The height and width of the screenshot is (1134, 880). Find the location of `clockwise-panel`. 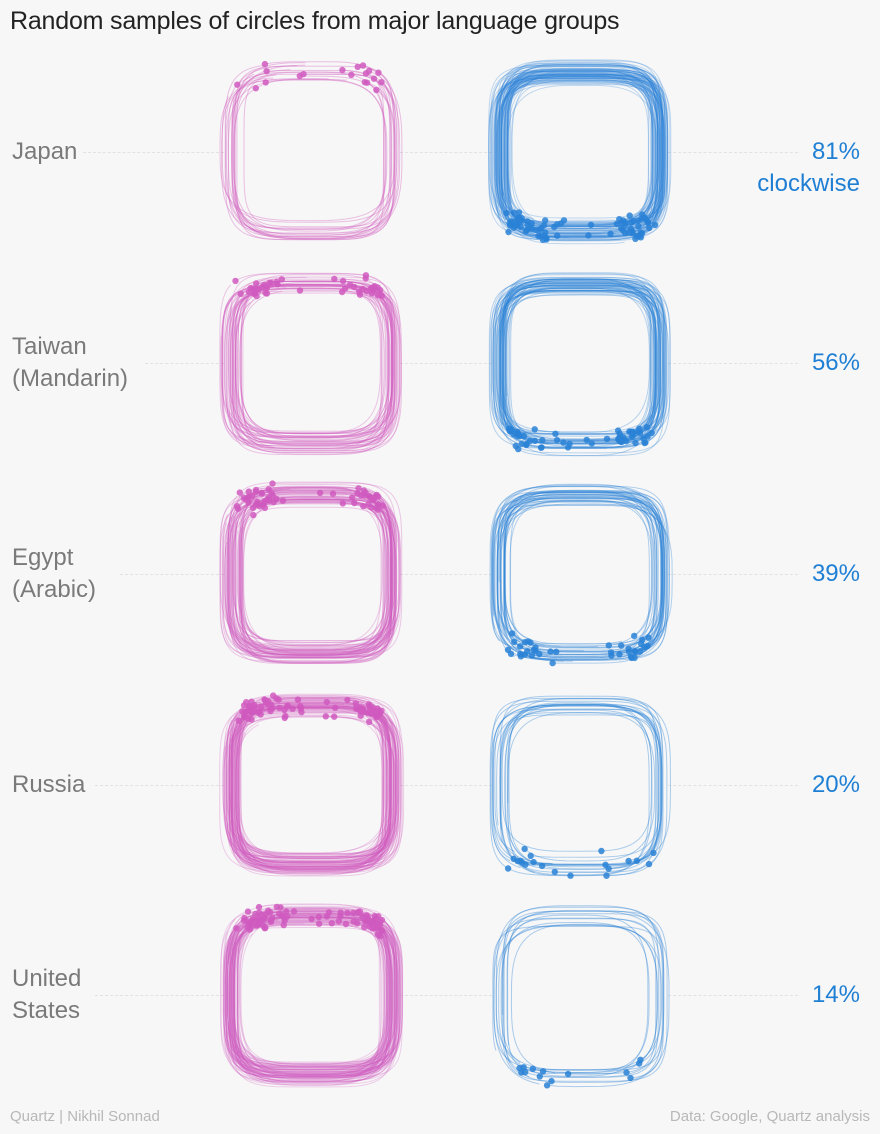

clockwise-panel is located at coordinates (580, 152).